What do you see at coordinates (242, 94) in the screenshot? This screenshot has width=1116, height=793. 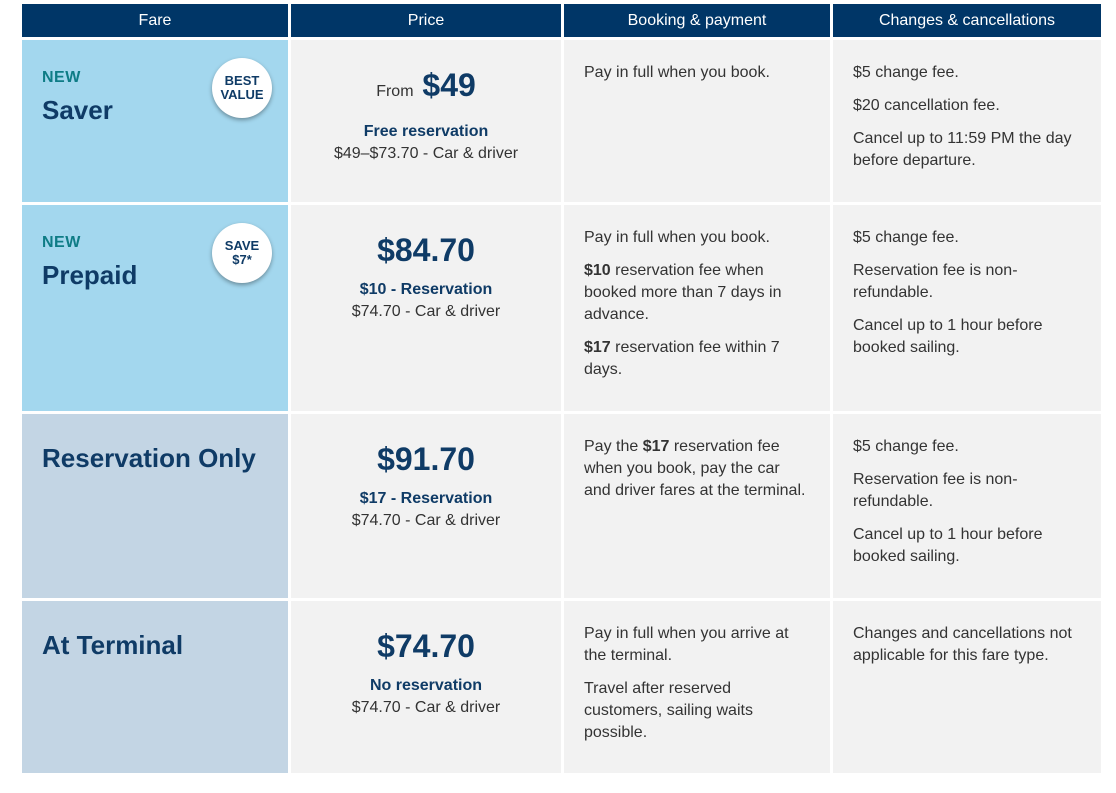 I see `badge-line: VALUE` at bounding box center [242, 94].